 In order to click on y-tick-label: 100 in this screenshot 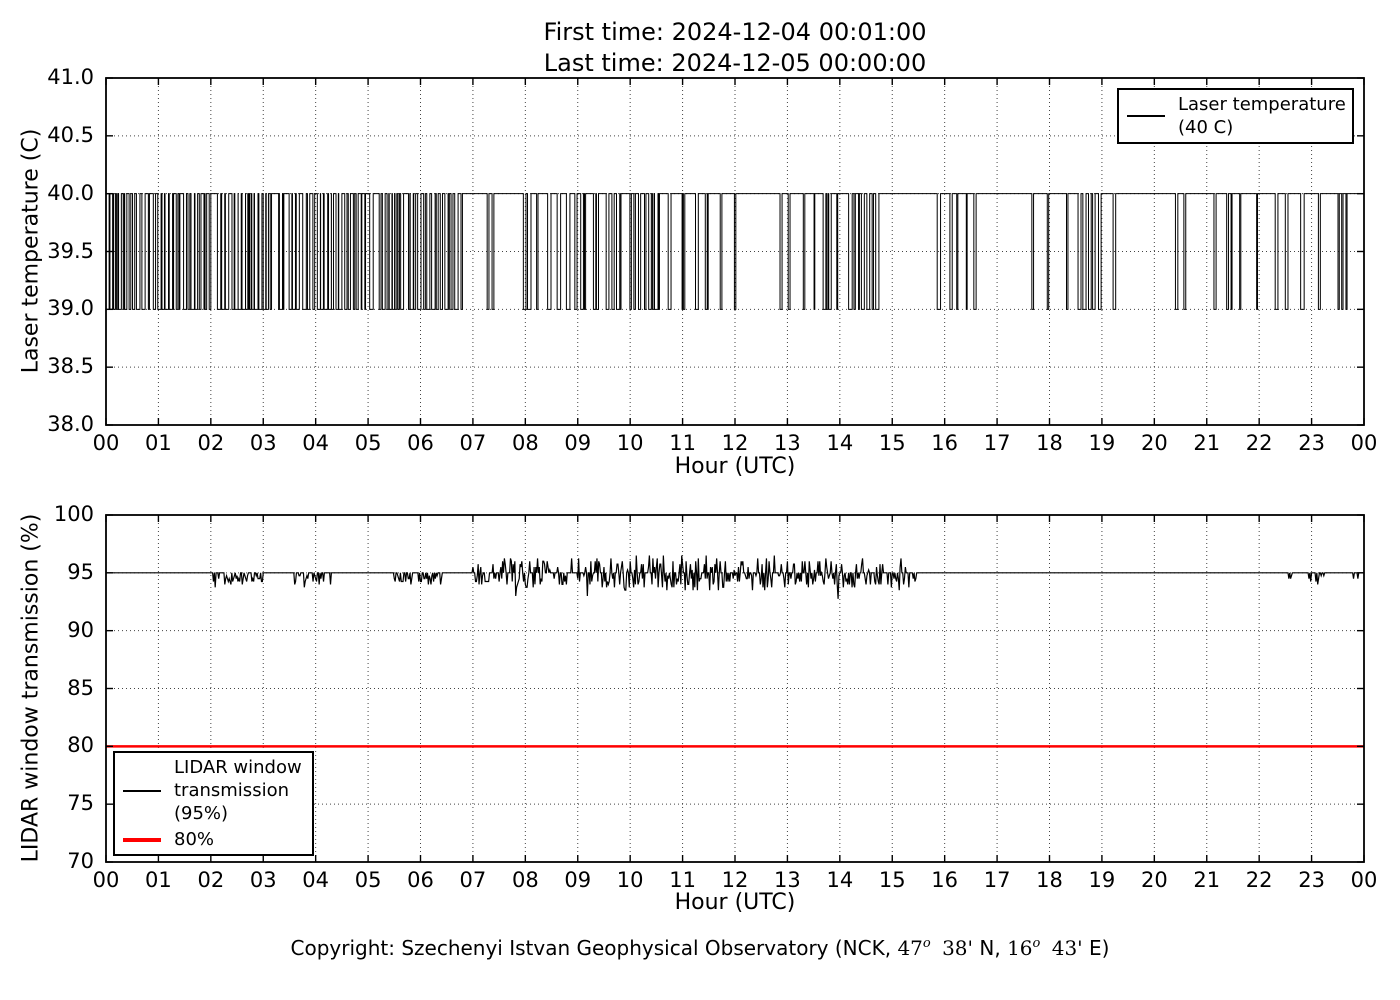, I will do `click(73, 514)`.